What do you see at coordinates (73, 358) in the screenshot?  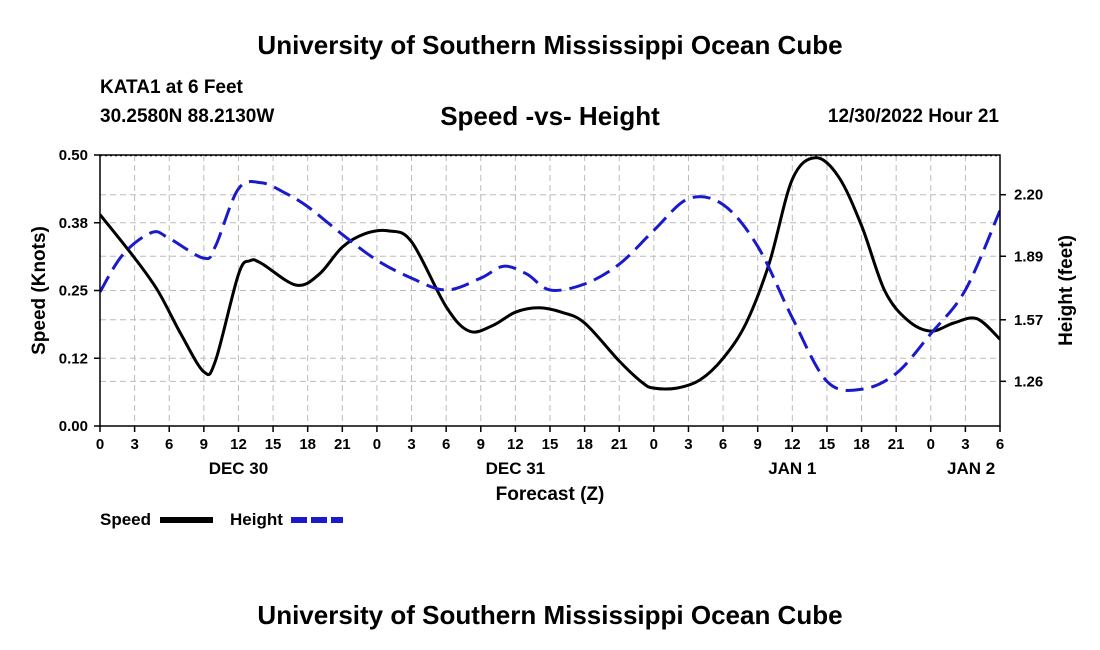 I see `y-tick-label: 0.12` at bounding box center [73, 358].